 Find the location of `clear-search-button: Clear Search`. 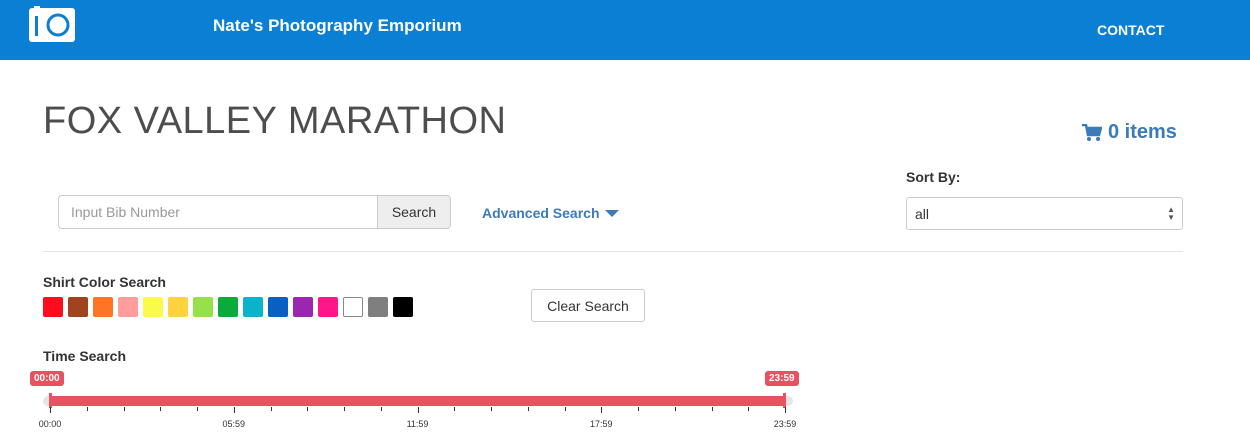

clear-search-button: Clear Search is located at coordinates (588, 305).